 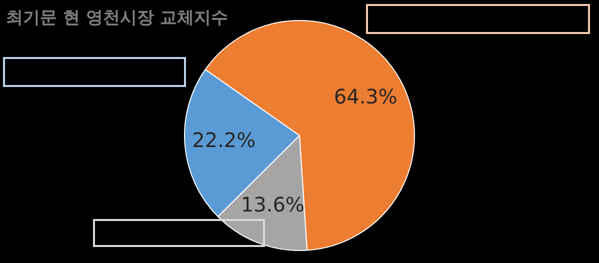 I want to click on data-label: 64.3%, so click(x=366, y=96).